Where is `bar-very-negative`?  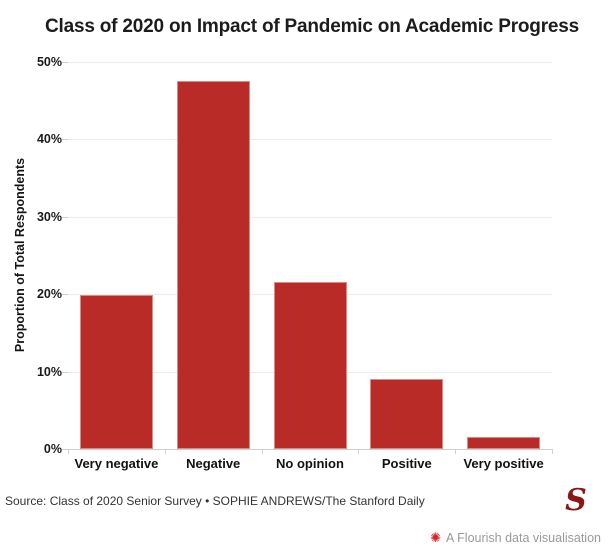
bar-very-negative is located at coordinates (116, 371).